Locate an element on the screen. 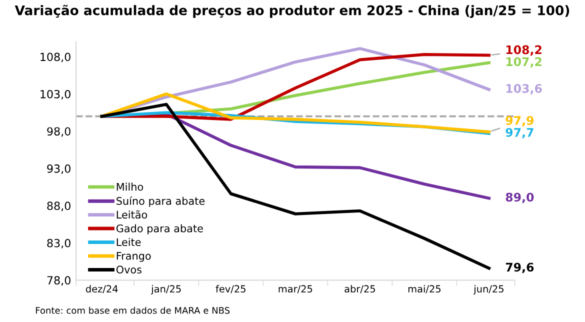 This screenshot has height=322, width=585. y-tick-label: 98,0 is located at coordinates (58, 132).